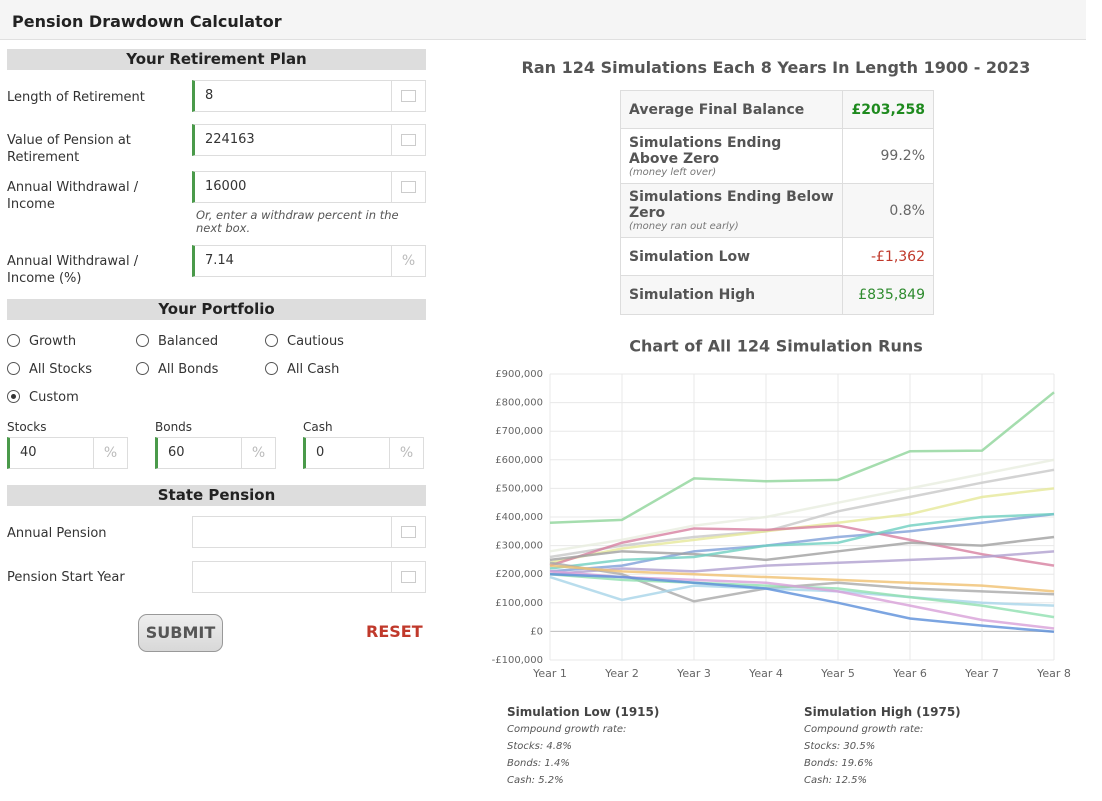  I want to click on y-tick-label: £800,000, so click(519, 403).